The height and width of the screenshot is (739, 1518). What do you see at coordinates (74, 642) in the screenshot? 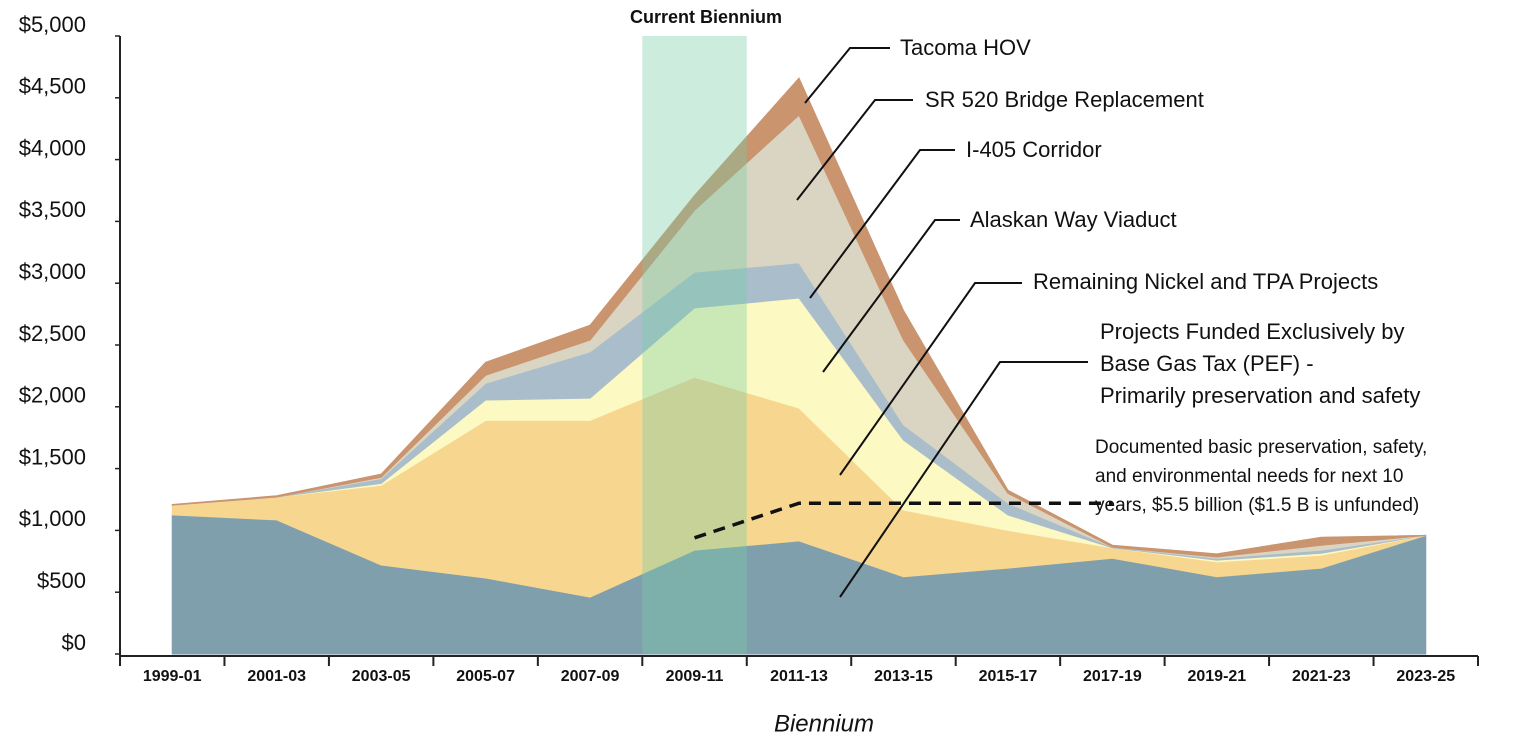
I see `y-tick-label: $0` at bounding box center [74, 642].